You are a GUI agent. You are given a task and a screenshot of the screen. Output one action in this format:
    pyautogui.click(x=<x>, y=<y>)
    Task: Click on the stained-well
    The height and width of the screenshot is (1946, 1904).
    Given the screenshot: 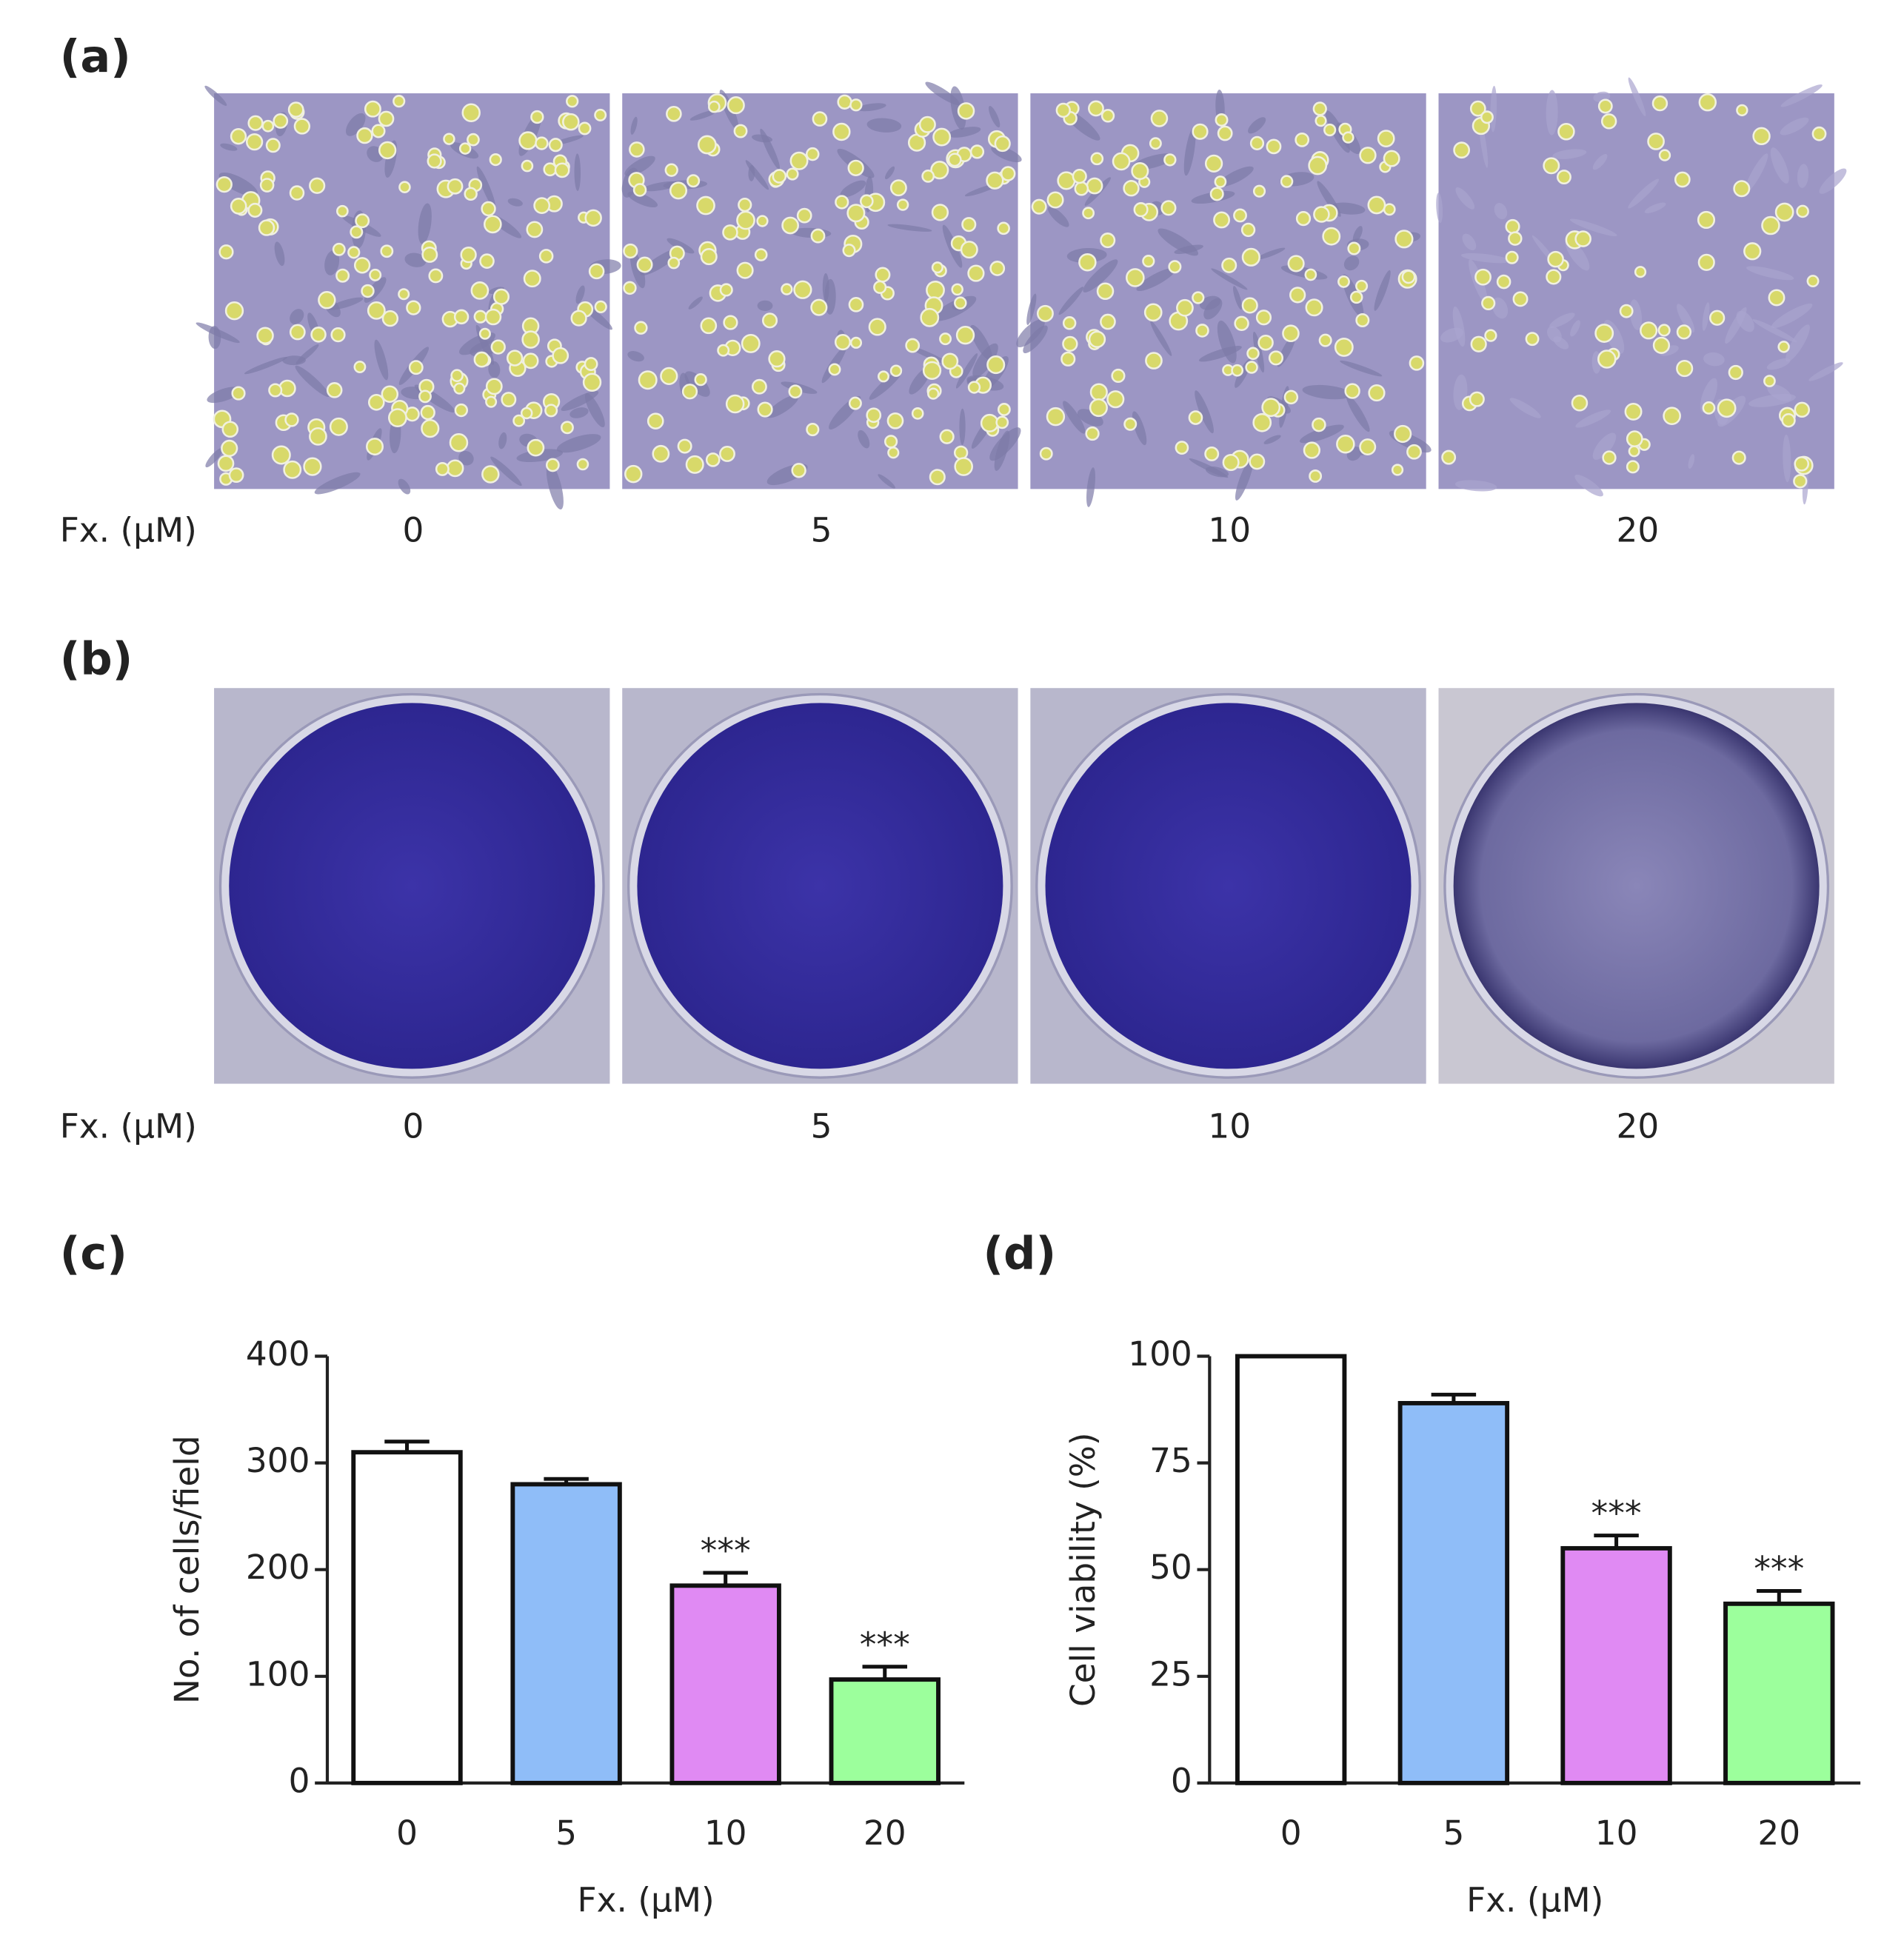 What is the action you would take?
    pyautogui.click(x=1636, y=886)
    